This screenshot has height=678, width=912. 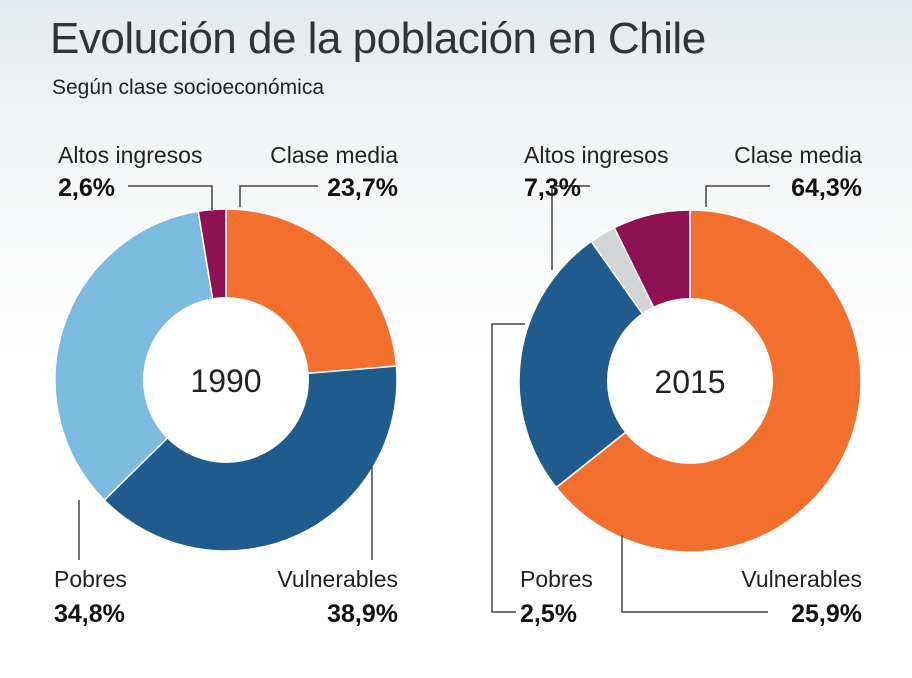 What do you see at coordinates (334, 155) in the screenshot?
I see `label-media-1990: Clase media` at bounding box center [334, 155].